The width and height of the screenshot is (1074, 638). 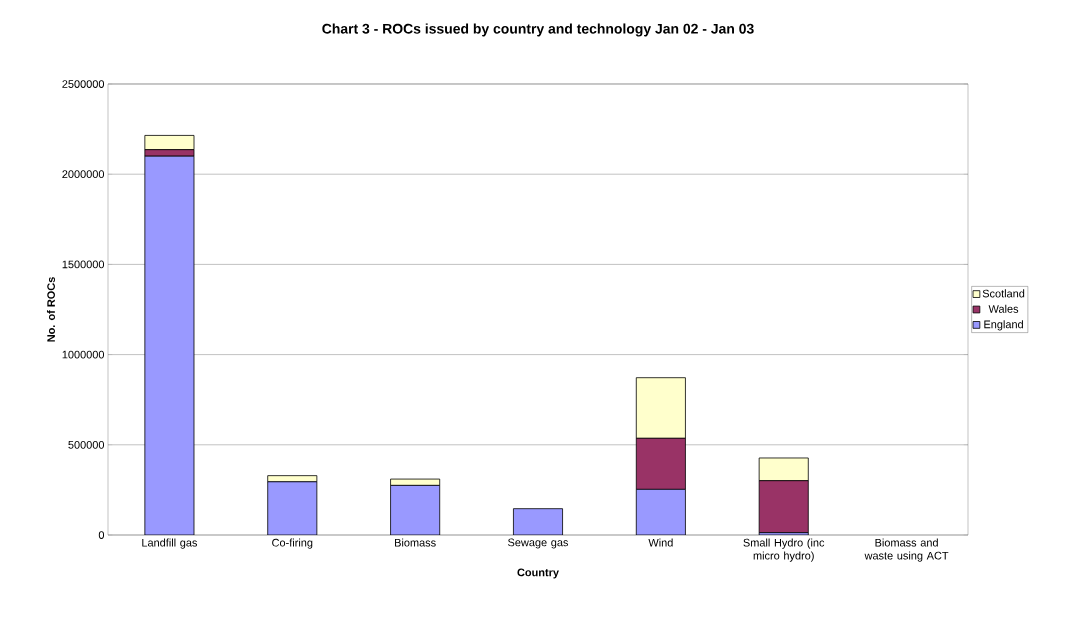 What do you see at coordinates (538, 30) in the screenshot?
I see `chart-title: Chart 3 - ROCs issued by country and technology Jan 02 - Jan 03` at bounding box center [538, 30].